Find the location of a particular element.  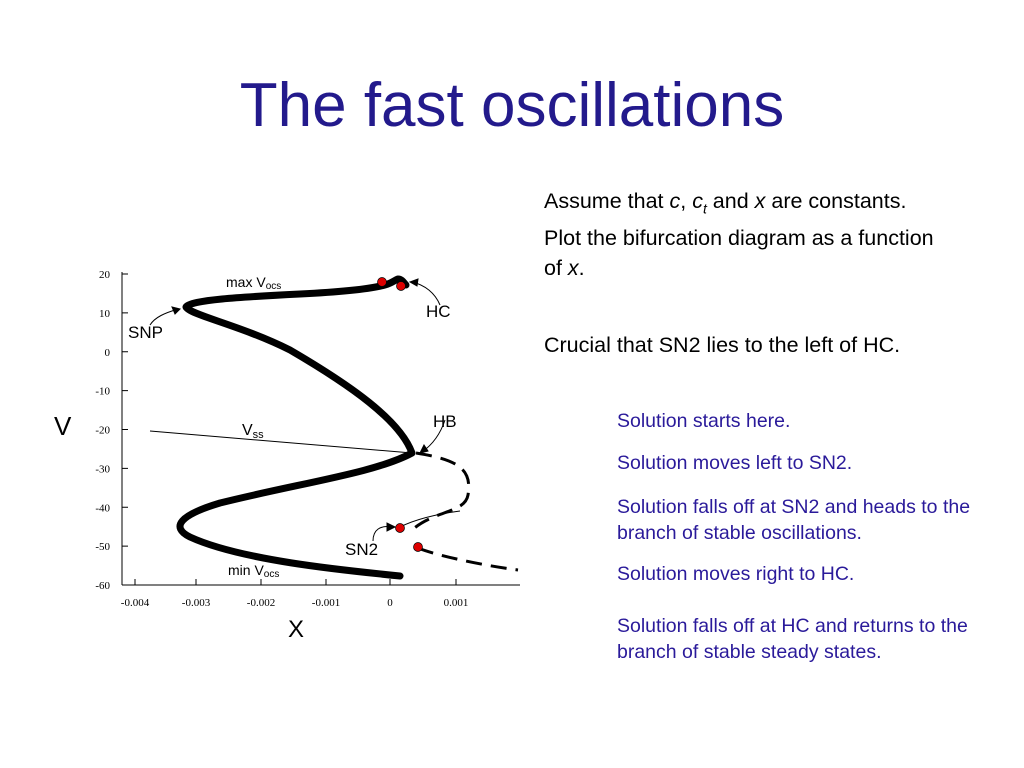

step-4: Solution moves right to HC. is located at coordinates (736, 574).